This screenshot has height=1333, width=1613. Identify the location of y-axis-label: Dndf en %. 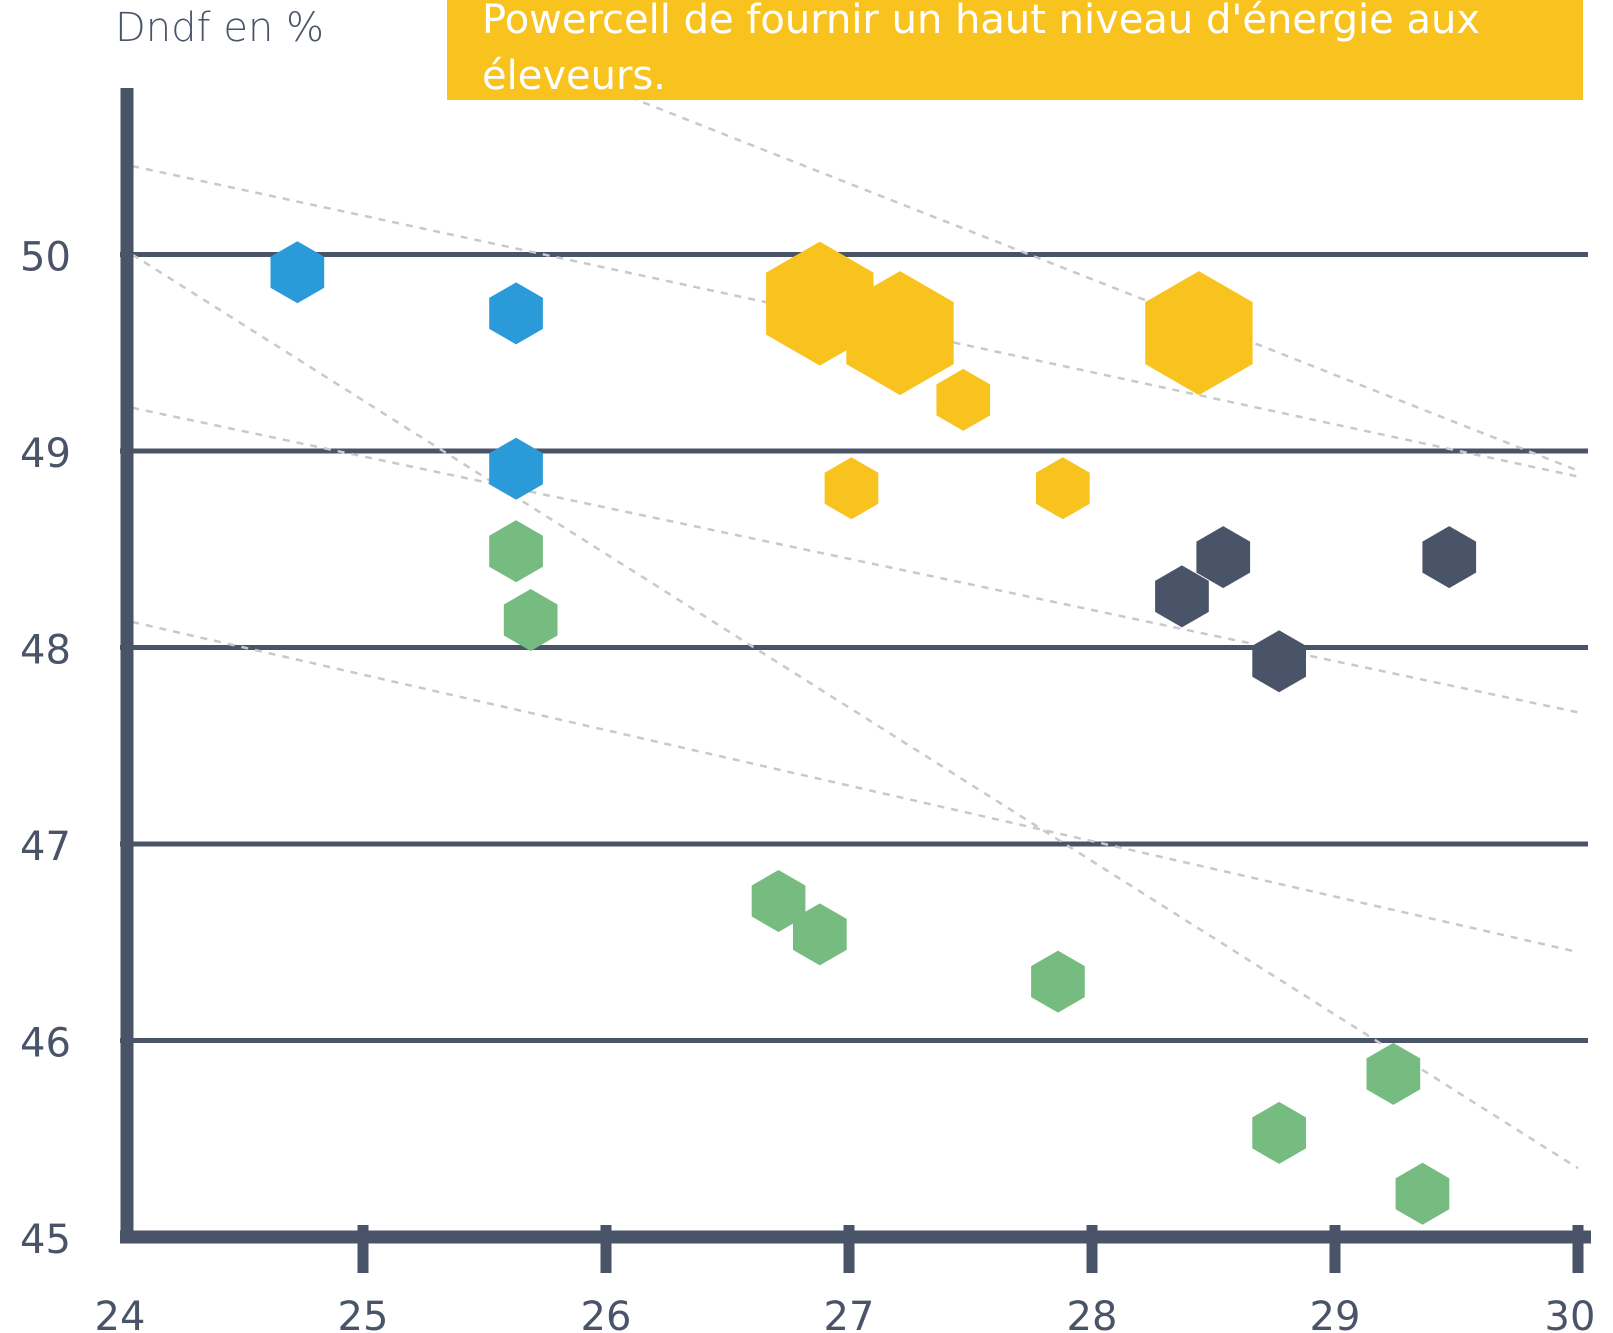
(220, 28).